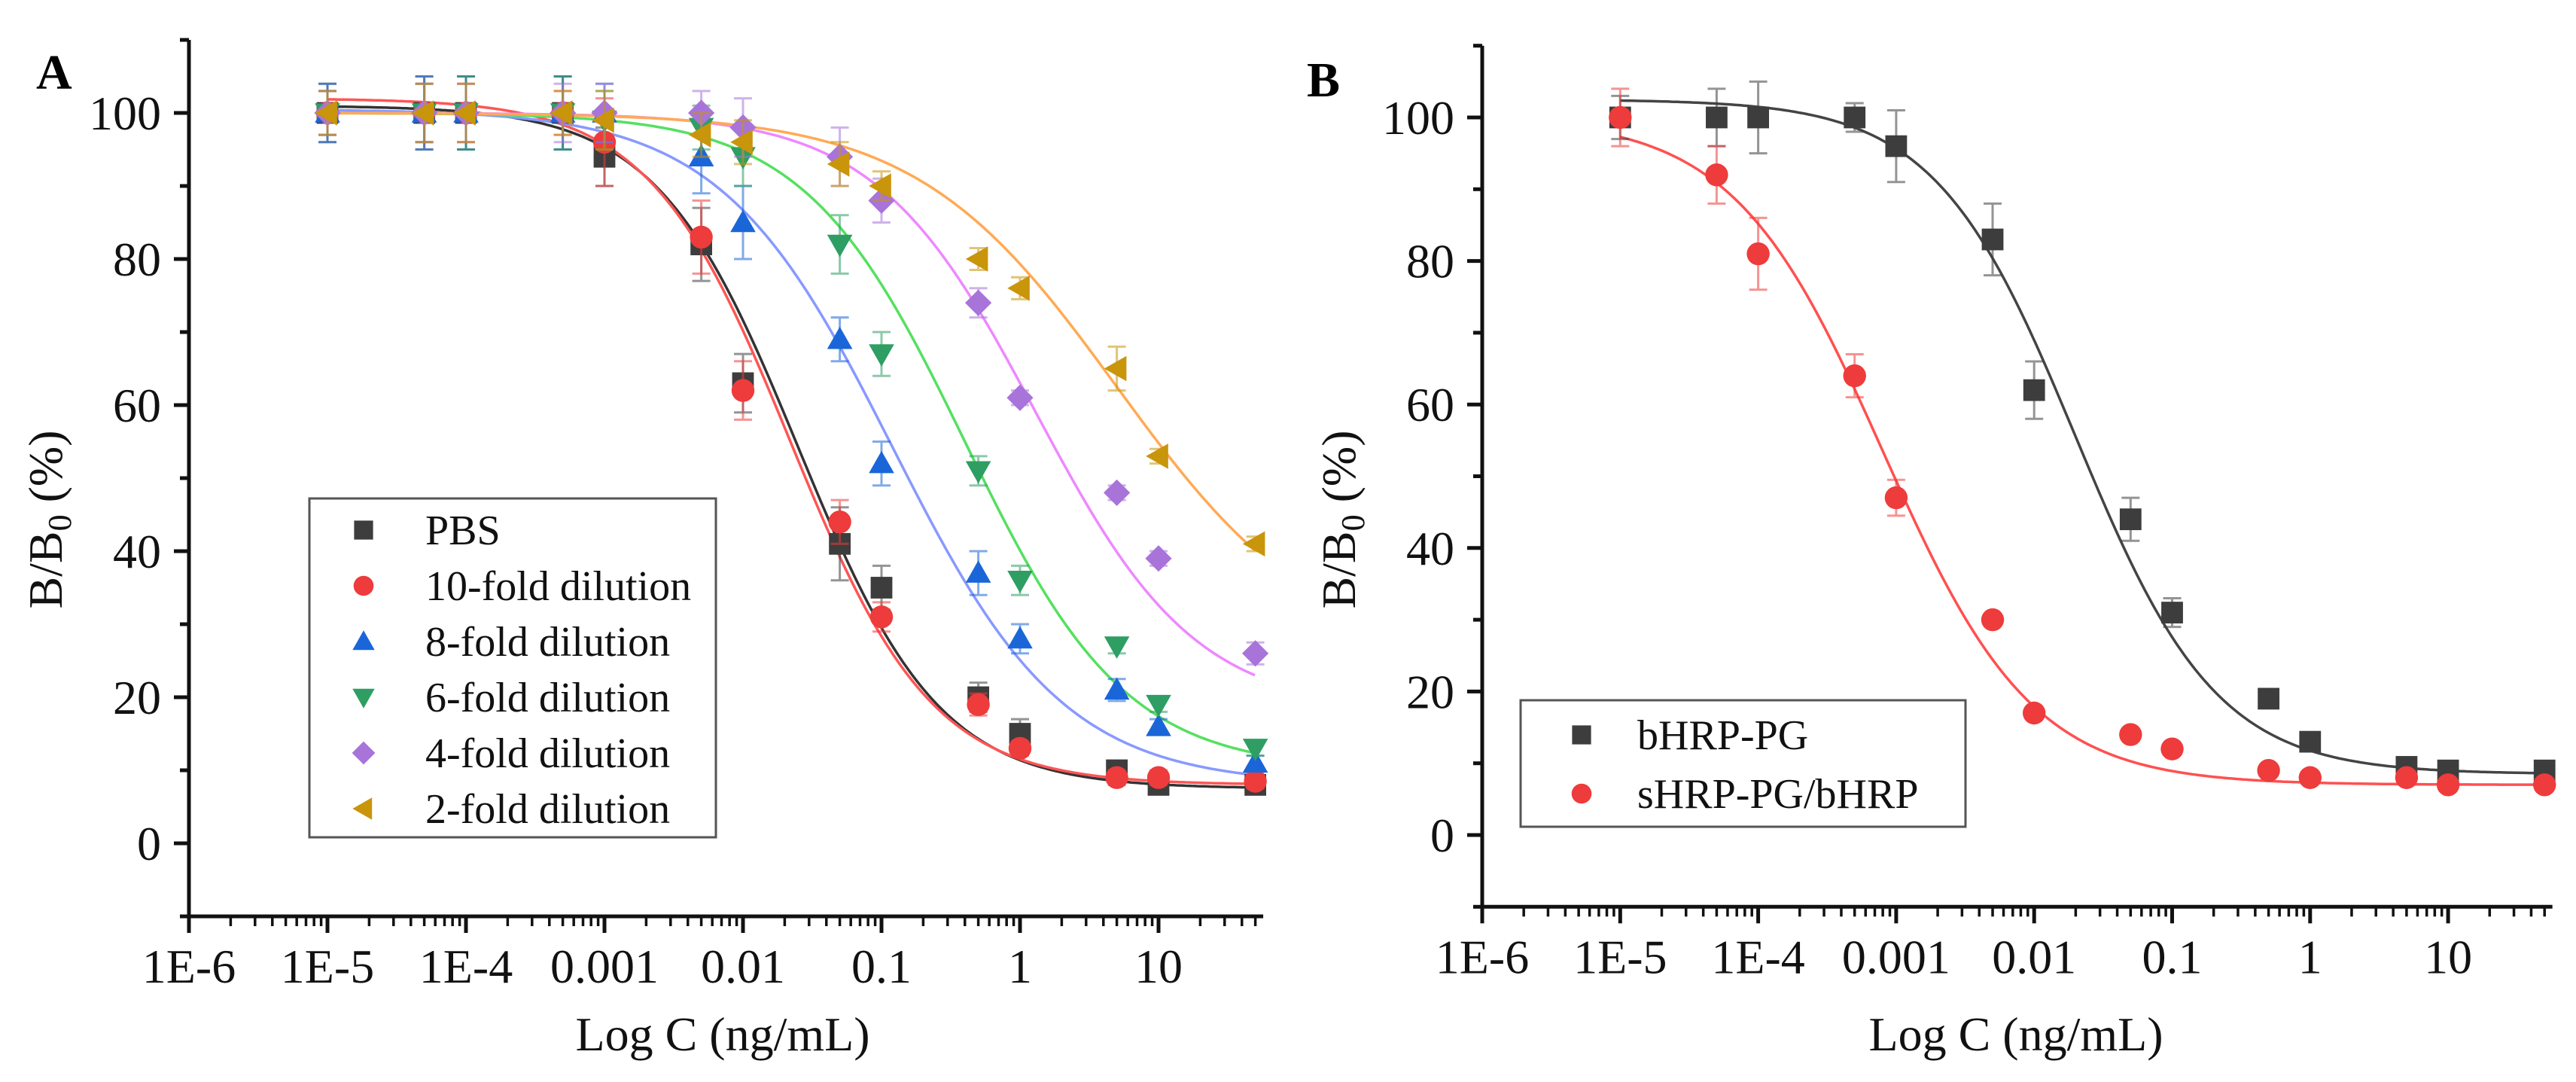 The width and height of the screenshot is (2576, 1082). I want to click on legend-label: 2-fold dilution, so click(548, 810).